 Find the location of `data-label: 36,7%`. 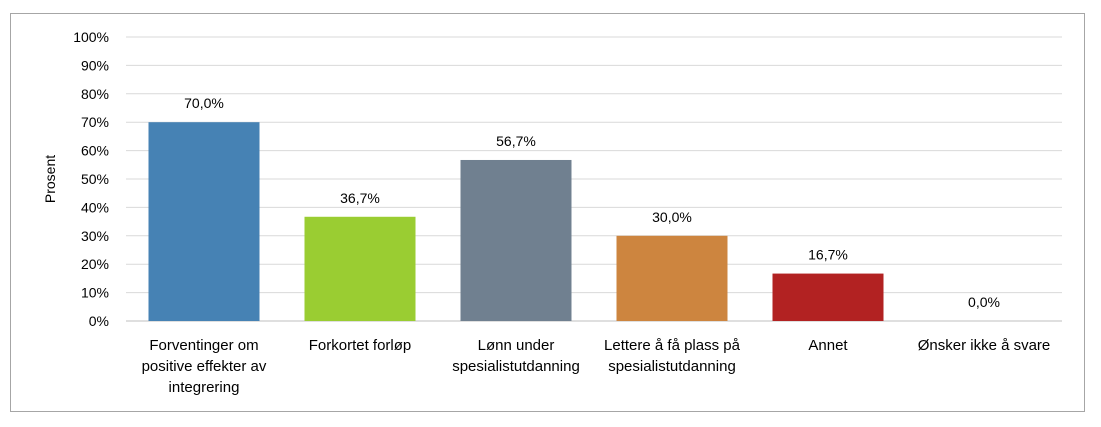

data-label: 36,7% is located at coordinates (360, 198).